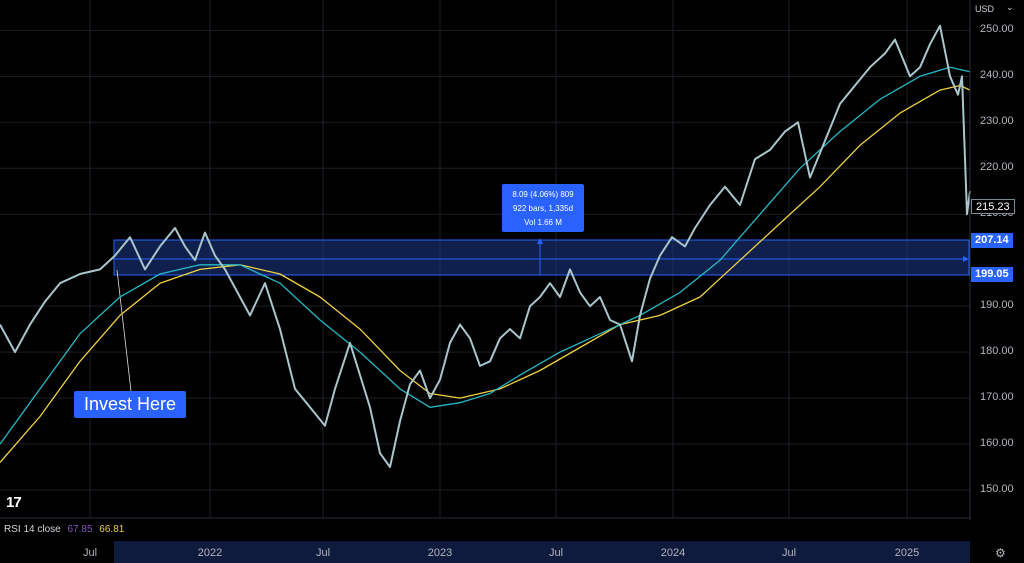 This screenshot has width=1024, height=563. I want to click on gear-icon: ⚙, so click(1000, 553).